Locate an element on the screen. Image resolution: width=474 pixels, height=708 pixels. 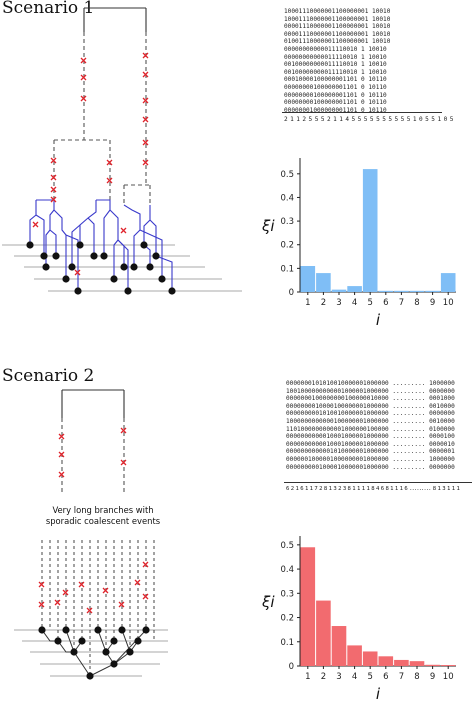
scenario-2-star-tree is located at coordinates (91, 610).